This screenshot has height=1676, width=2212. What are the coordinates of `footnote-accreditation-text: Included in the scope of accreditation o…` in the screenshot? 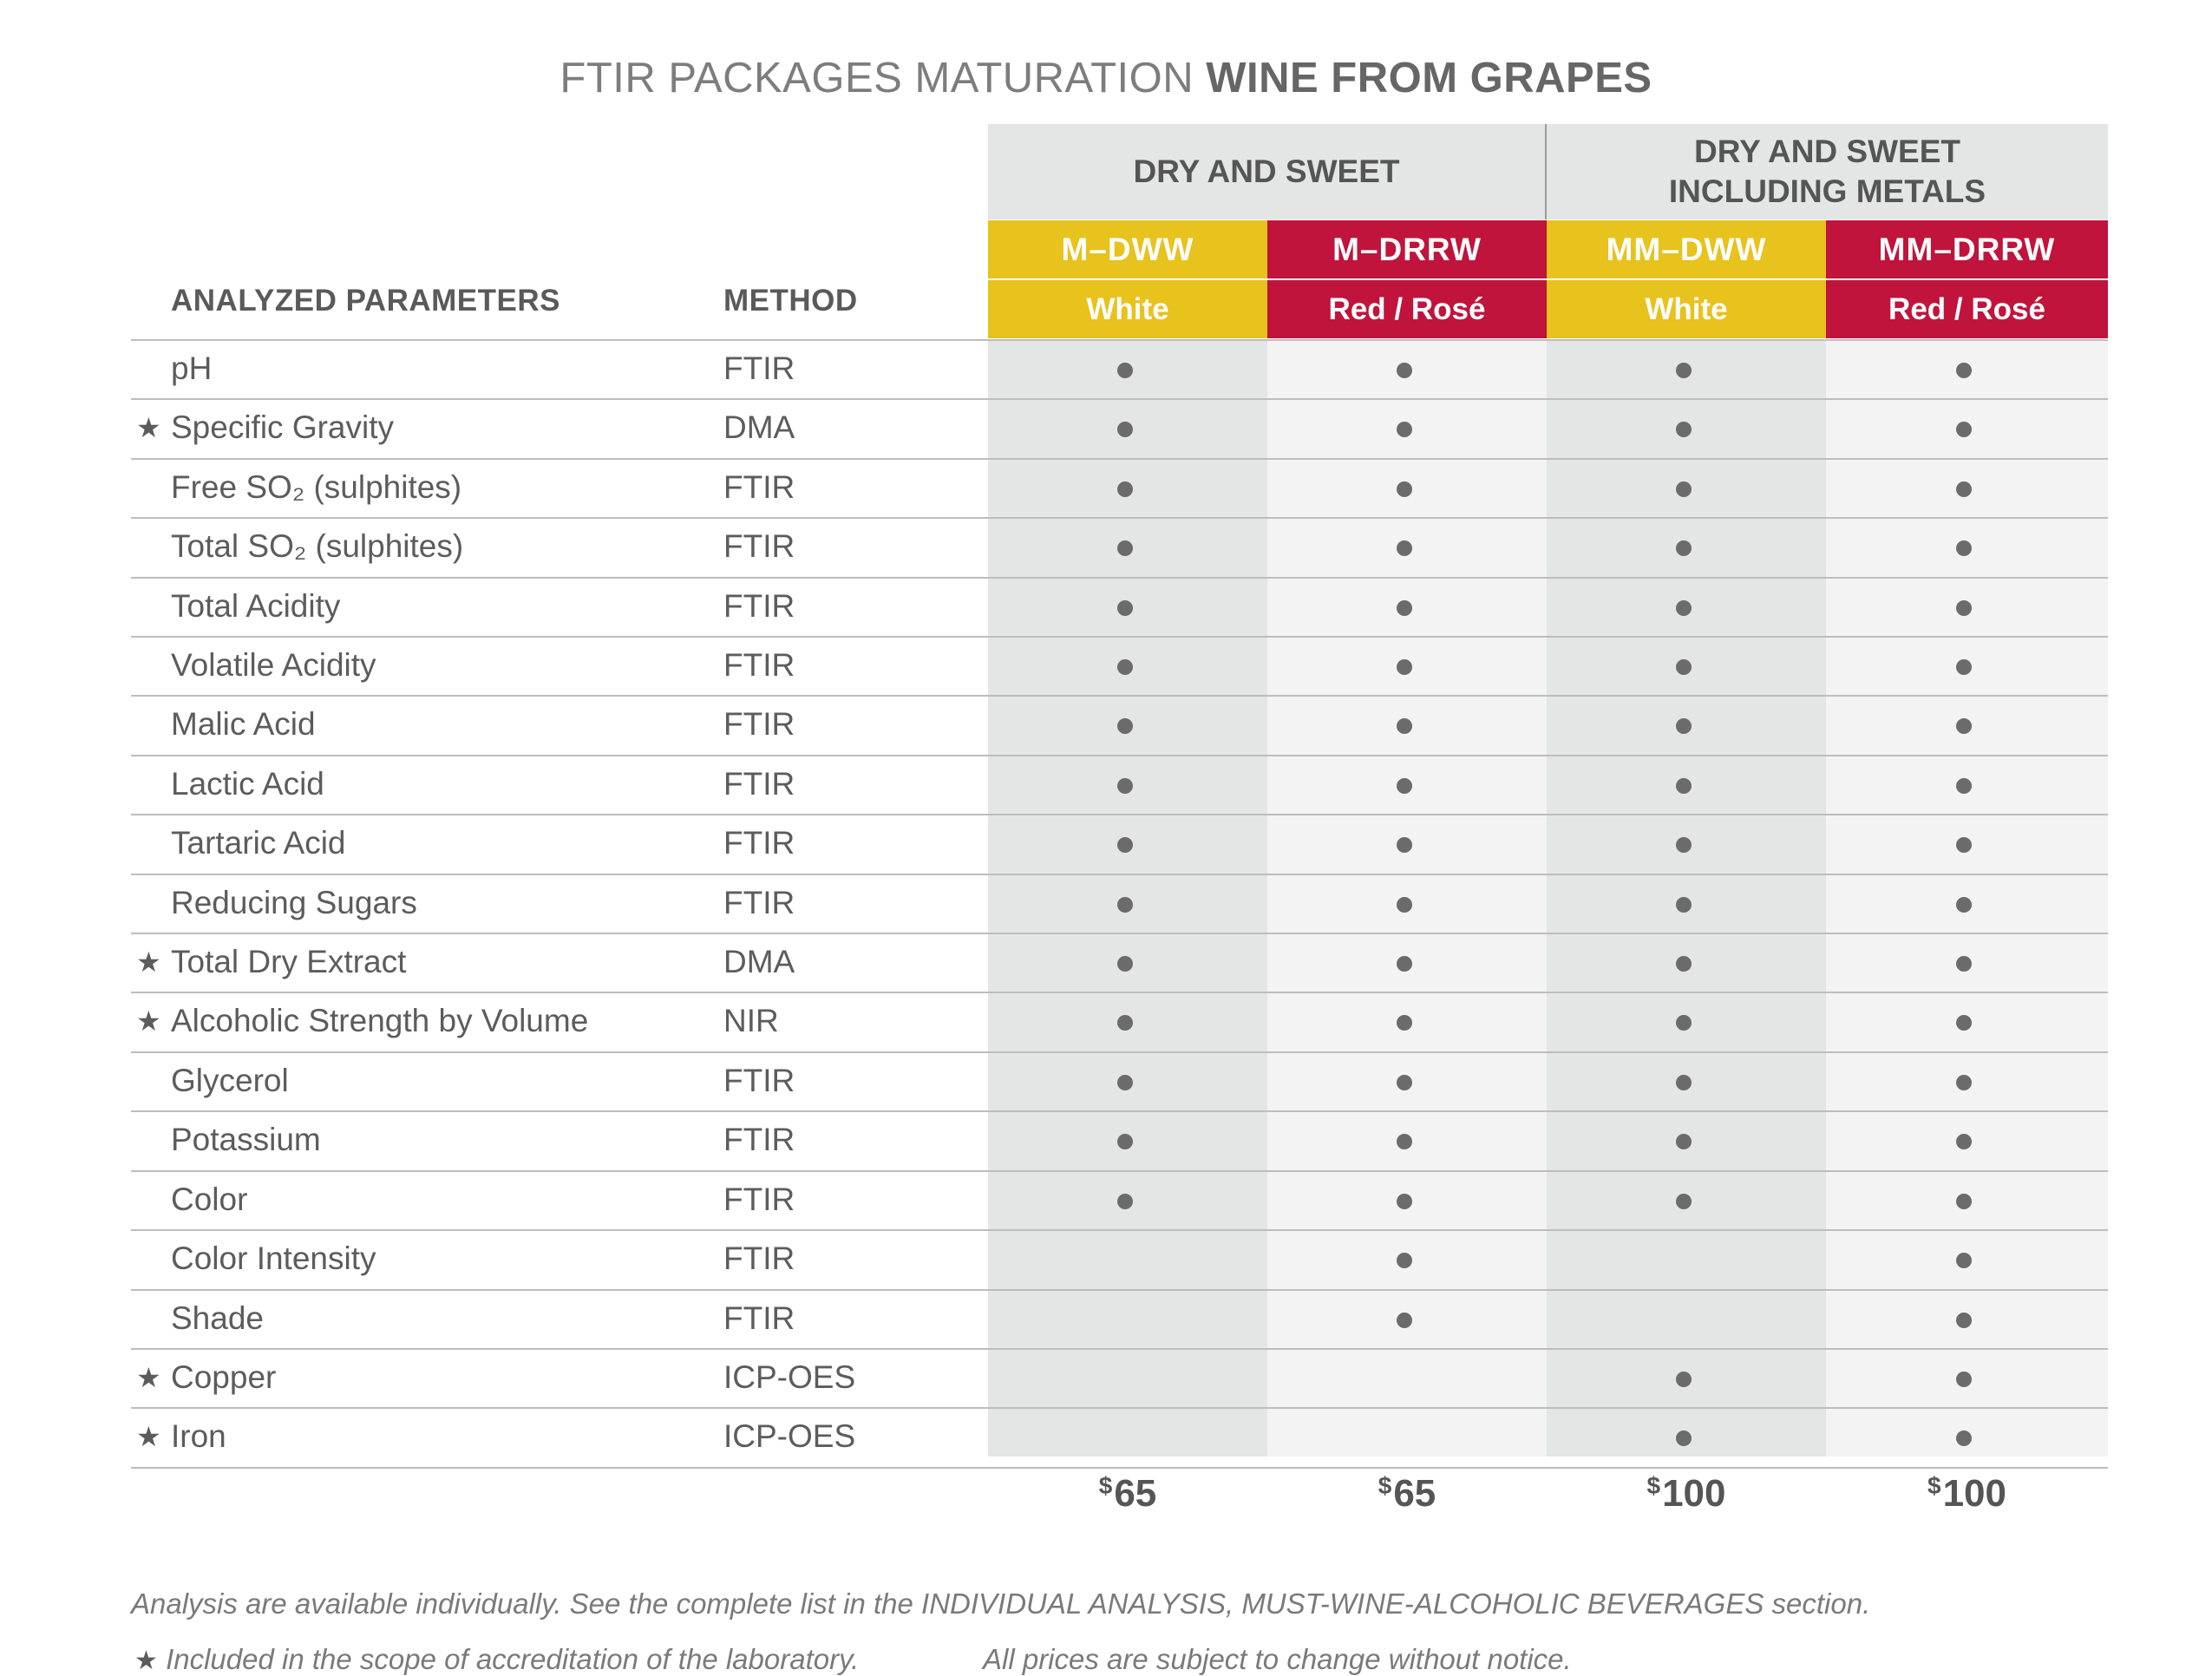 It's located at (513, 1659).